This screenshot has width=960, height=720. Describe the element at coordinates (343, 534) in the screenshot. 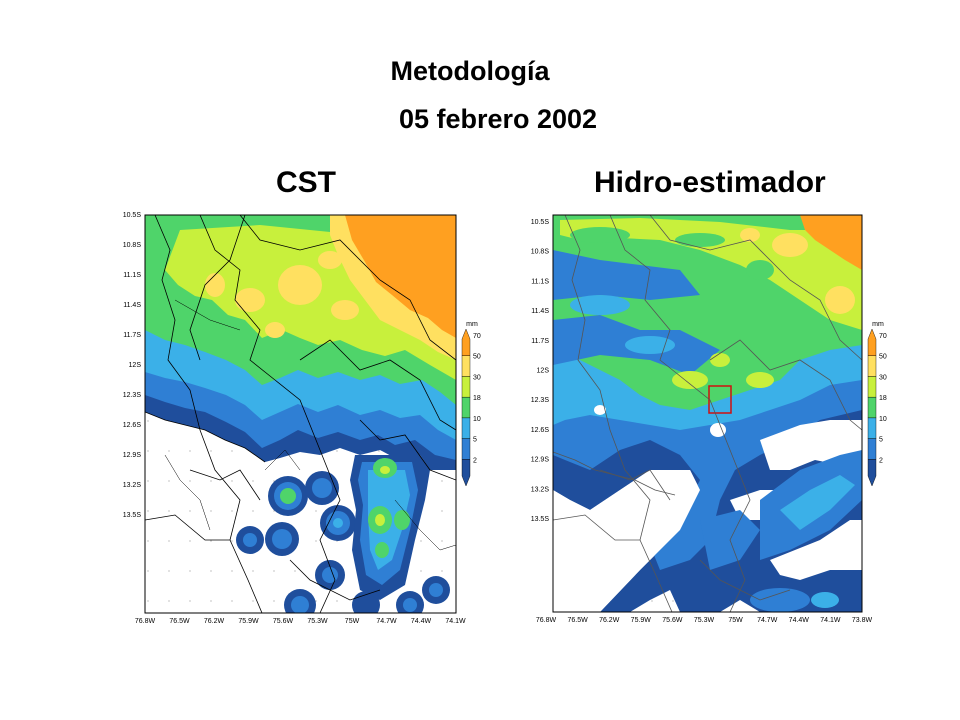

I see `cst-south-cells` at that location.